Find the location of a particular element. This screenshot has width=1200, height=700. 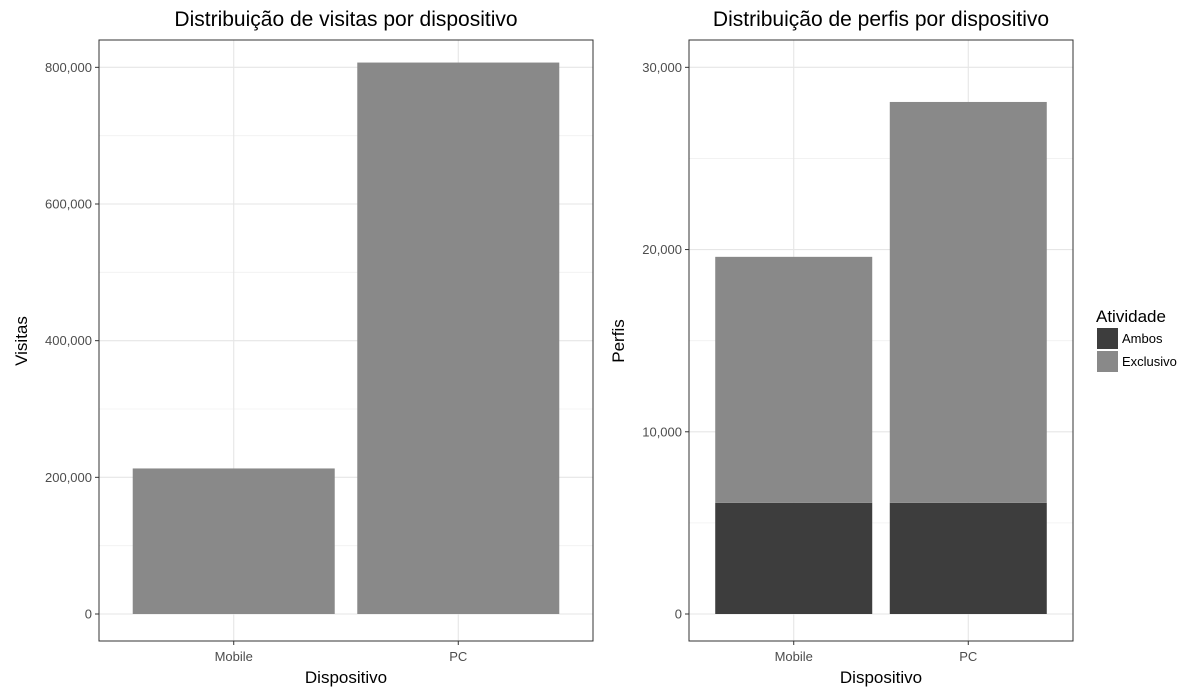

y-axis-title: Perfis is located at coordinates (618, 340).